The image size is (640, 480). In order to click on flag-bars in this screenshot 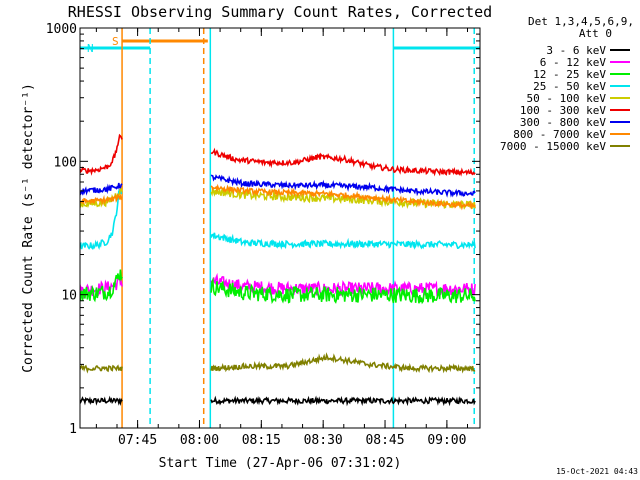, I will do `click(280, 44)`.